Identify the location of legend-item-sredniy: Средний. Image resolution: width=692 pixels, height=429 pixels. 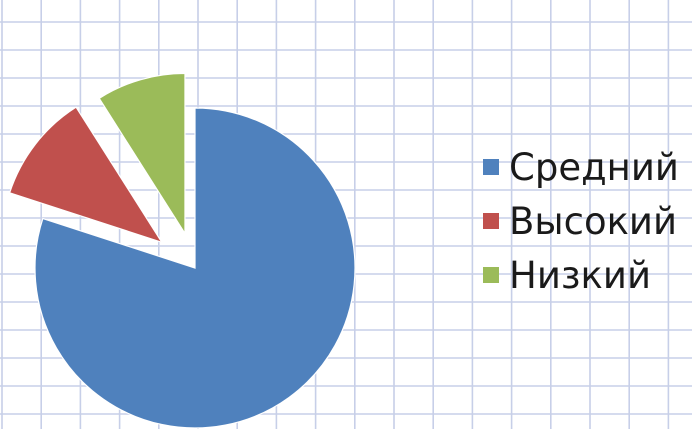
(581, 167).